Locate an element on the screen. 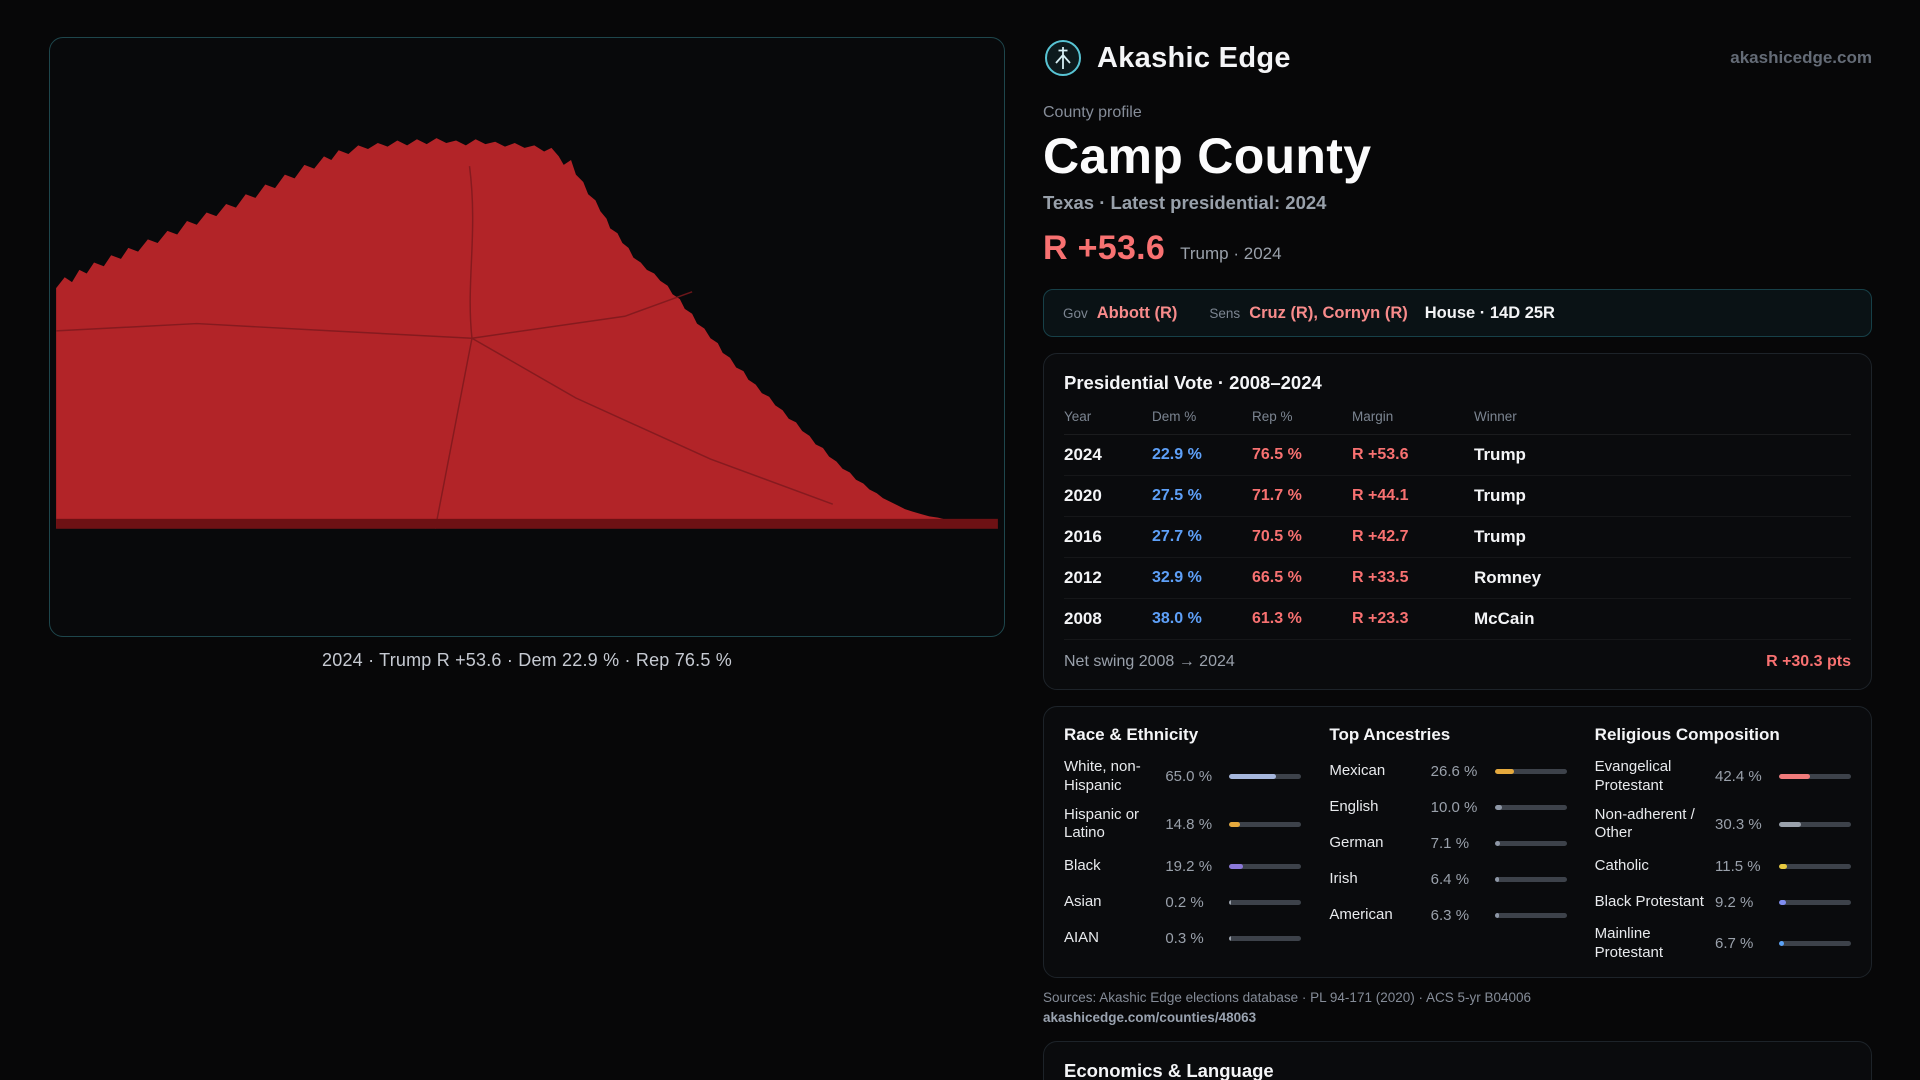 Image resolution: width=1920 pixels, height=1080 pixels. demo-row: American 6.3 % is located at coordinates (1448, 915).